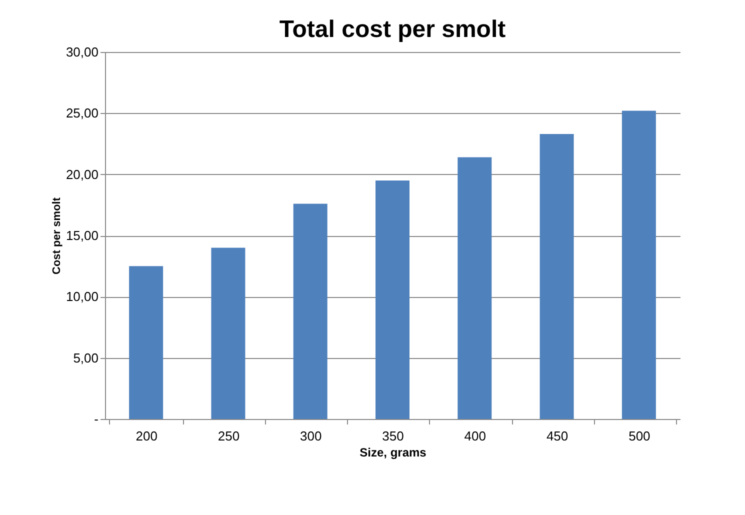 The image size is (745, 515). Describe the element at coordinates (85, 358) in the screenshot. I see `y-tick-label: 5,00` at that location.